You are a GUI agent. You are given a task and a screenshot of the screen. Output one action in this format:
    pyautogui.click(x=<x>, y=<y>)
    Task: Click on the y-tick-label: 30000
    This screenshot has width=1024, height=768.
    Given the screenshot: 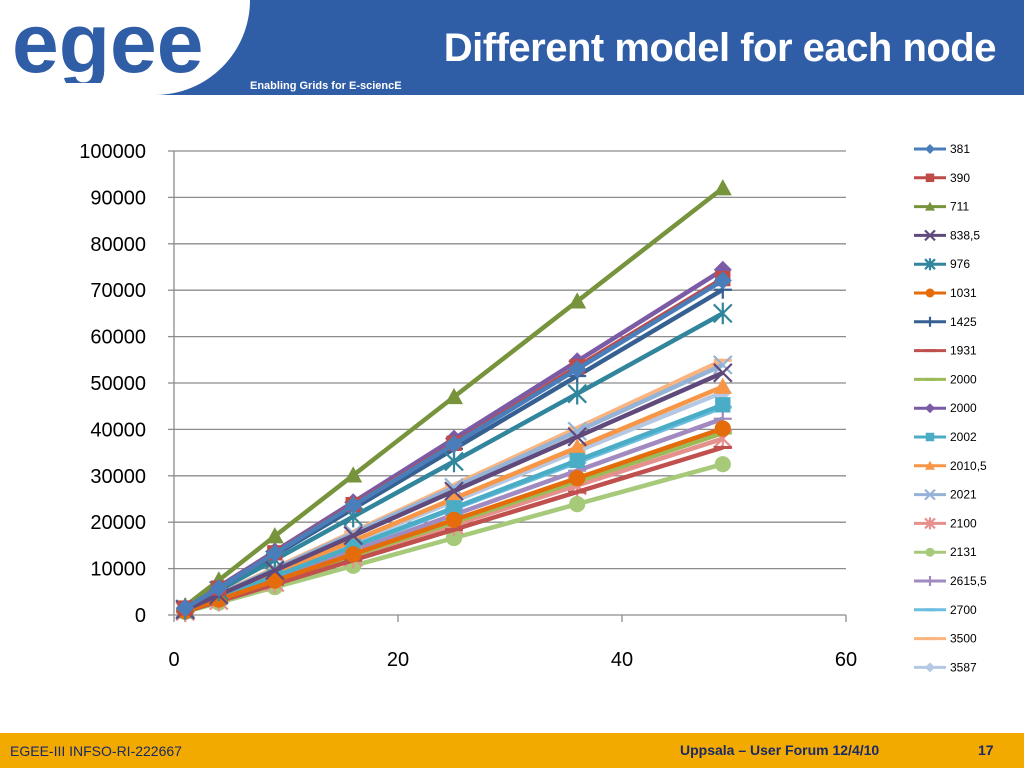 What is the action you would take?
    pyautogui.click(x=118, y=477)
    